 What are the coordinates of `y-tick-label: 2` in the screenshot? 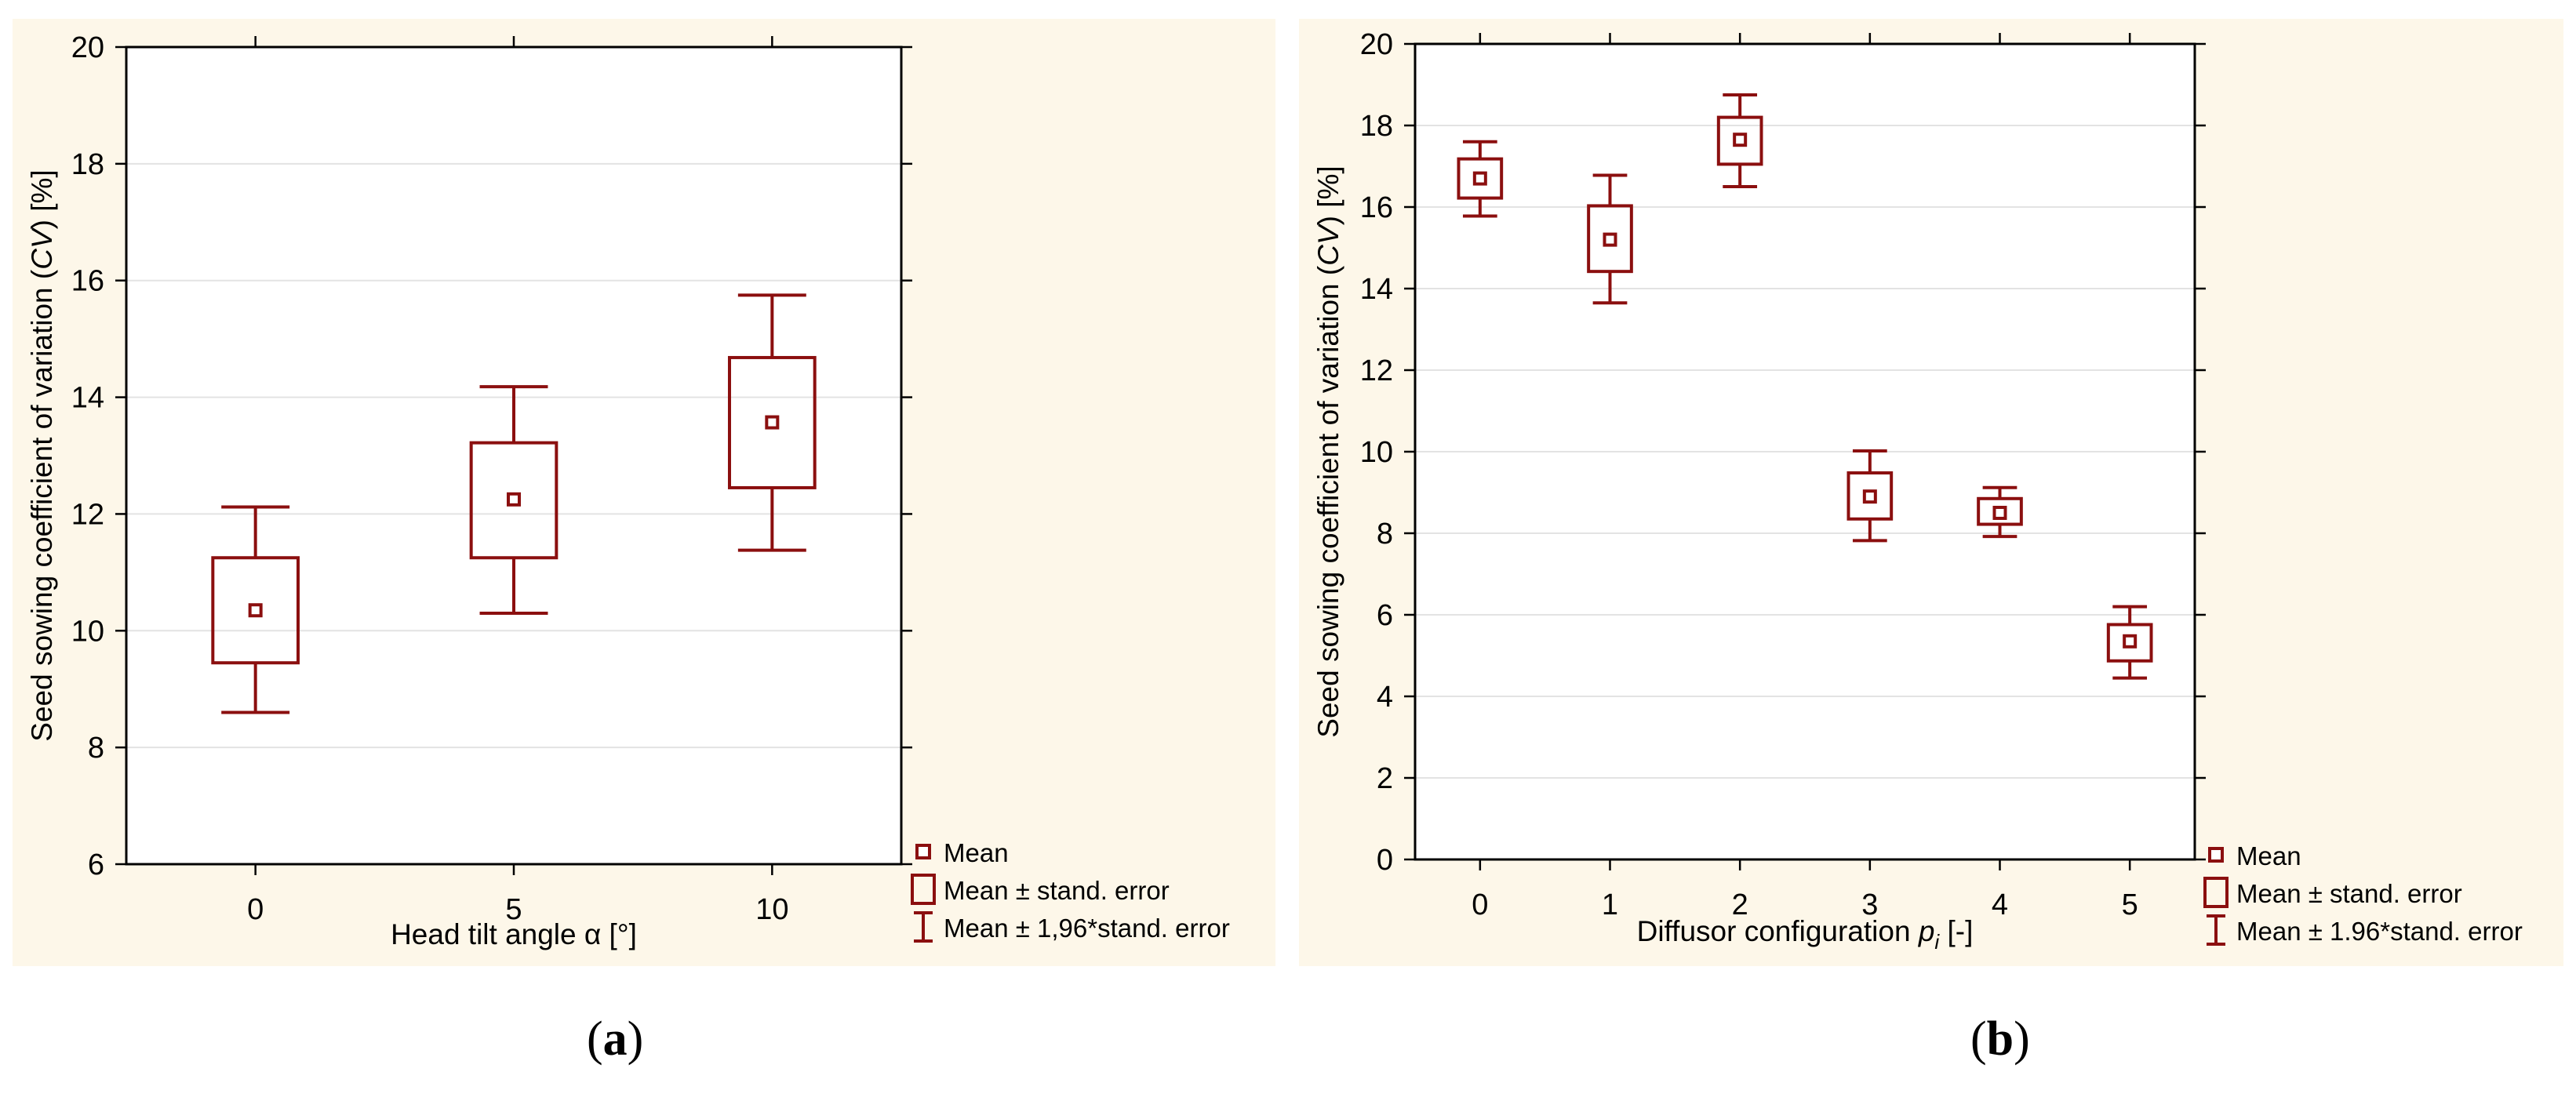 It's located at (1385, 778).